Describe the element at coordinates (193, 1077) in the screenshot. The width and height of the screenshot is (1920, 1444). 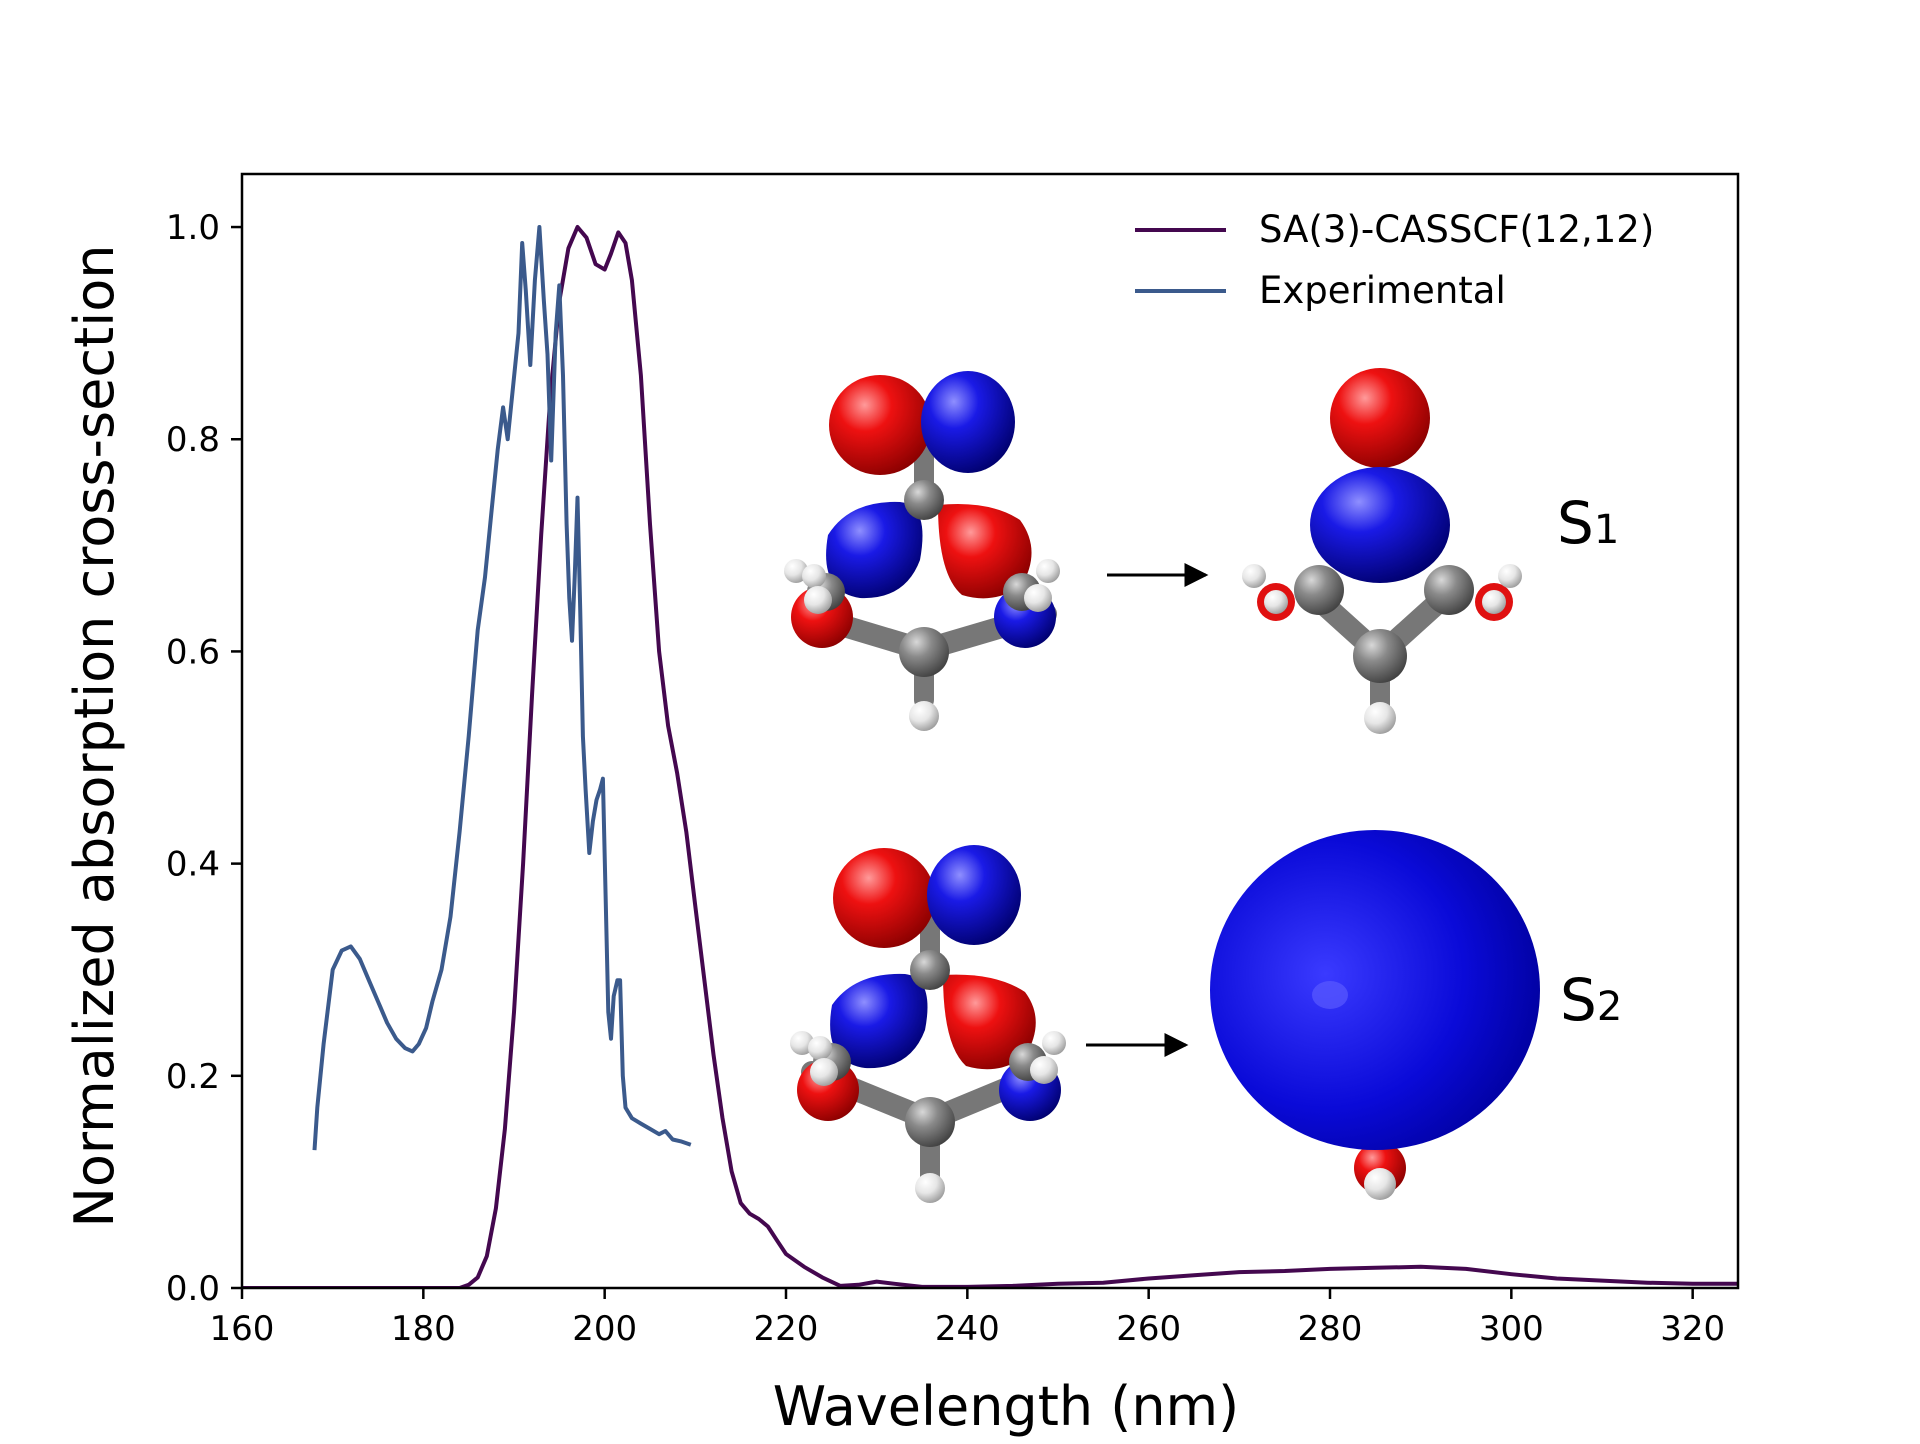
I see `y-tick-label: 0.2` at that location.